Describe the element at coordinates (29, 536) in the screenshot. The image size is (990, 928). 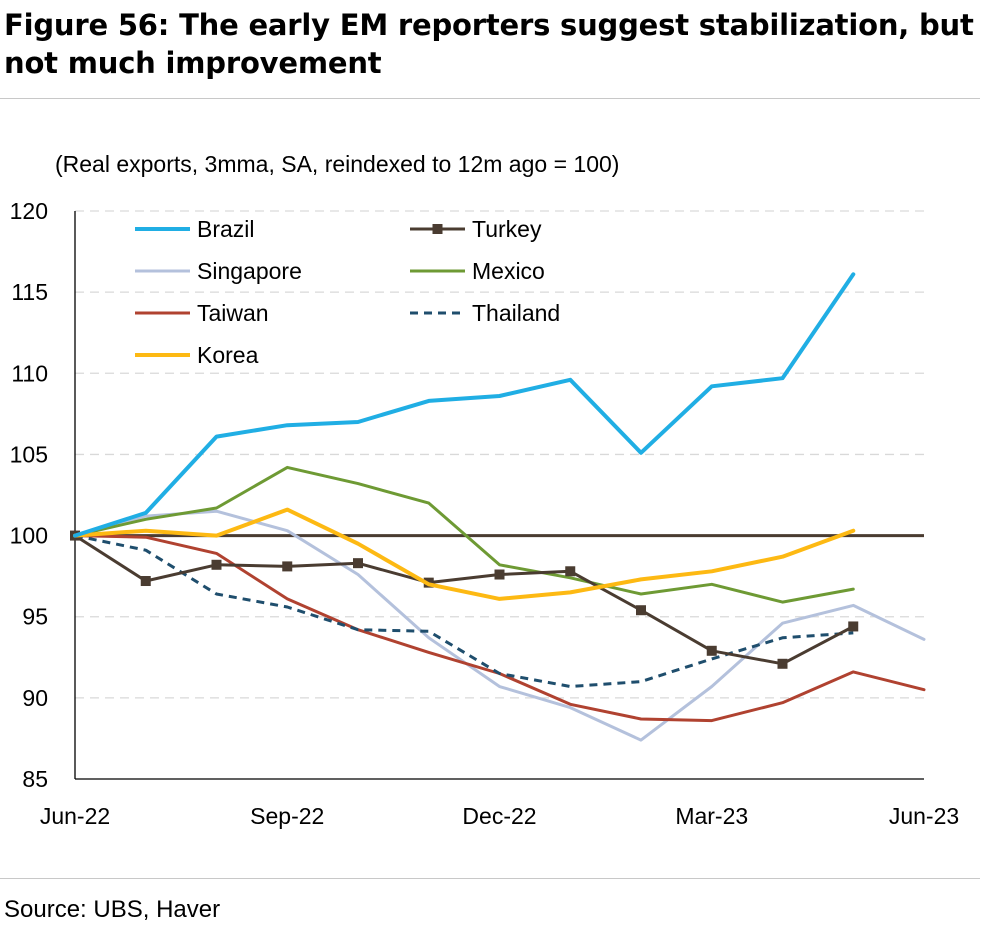
I see `y-tick-label: 100` at that location.